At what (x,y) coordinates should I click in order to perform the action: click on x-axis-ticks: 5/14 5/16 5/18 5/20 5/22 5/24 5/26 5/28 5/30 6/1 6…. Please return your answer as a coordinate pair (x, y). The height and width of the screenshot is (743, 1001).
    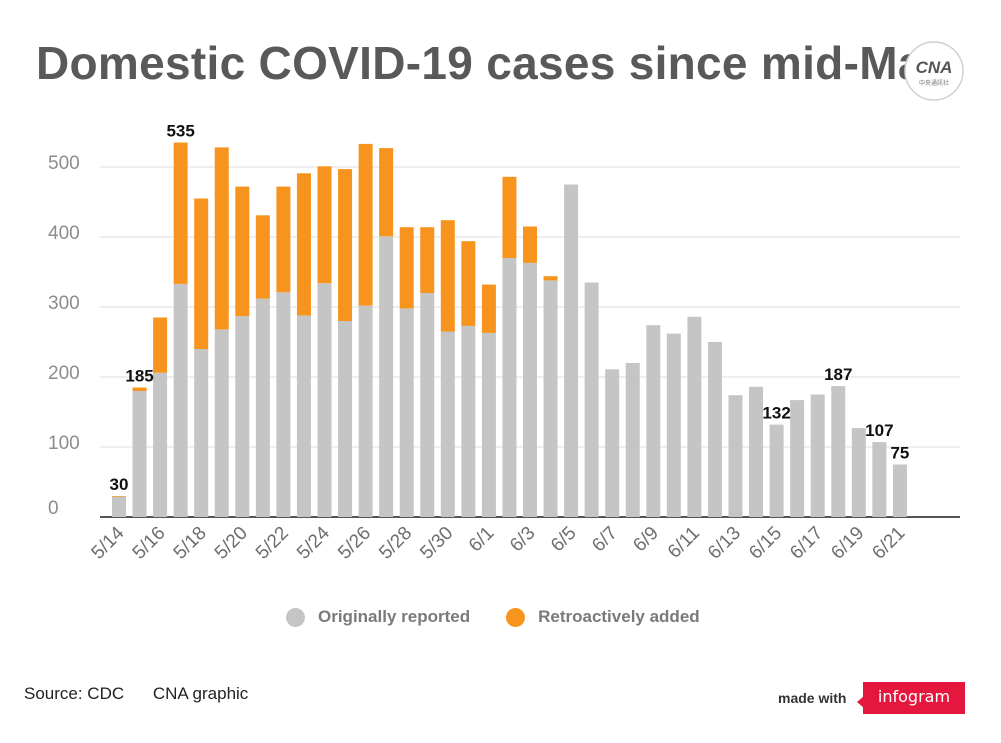
    Looking at the image, I should click on (499, 542).